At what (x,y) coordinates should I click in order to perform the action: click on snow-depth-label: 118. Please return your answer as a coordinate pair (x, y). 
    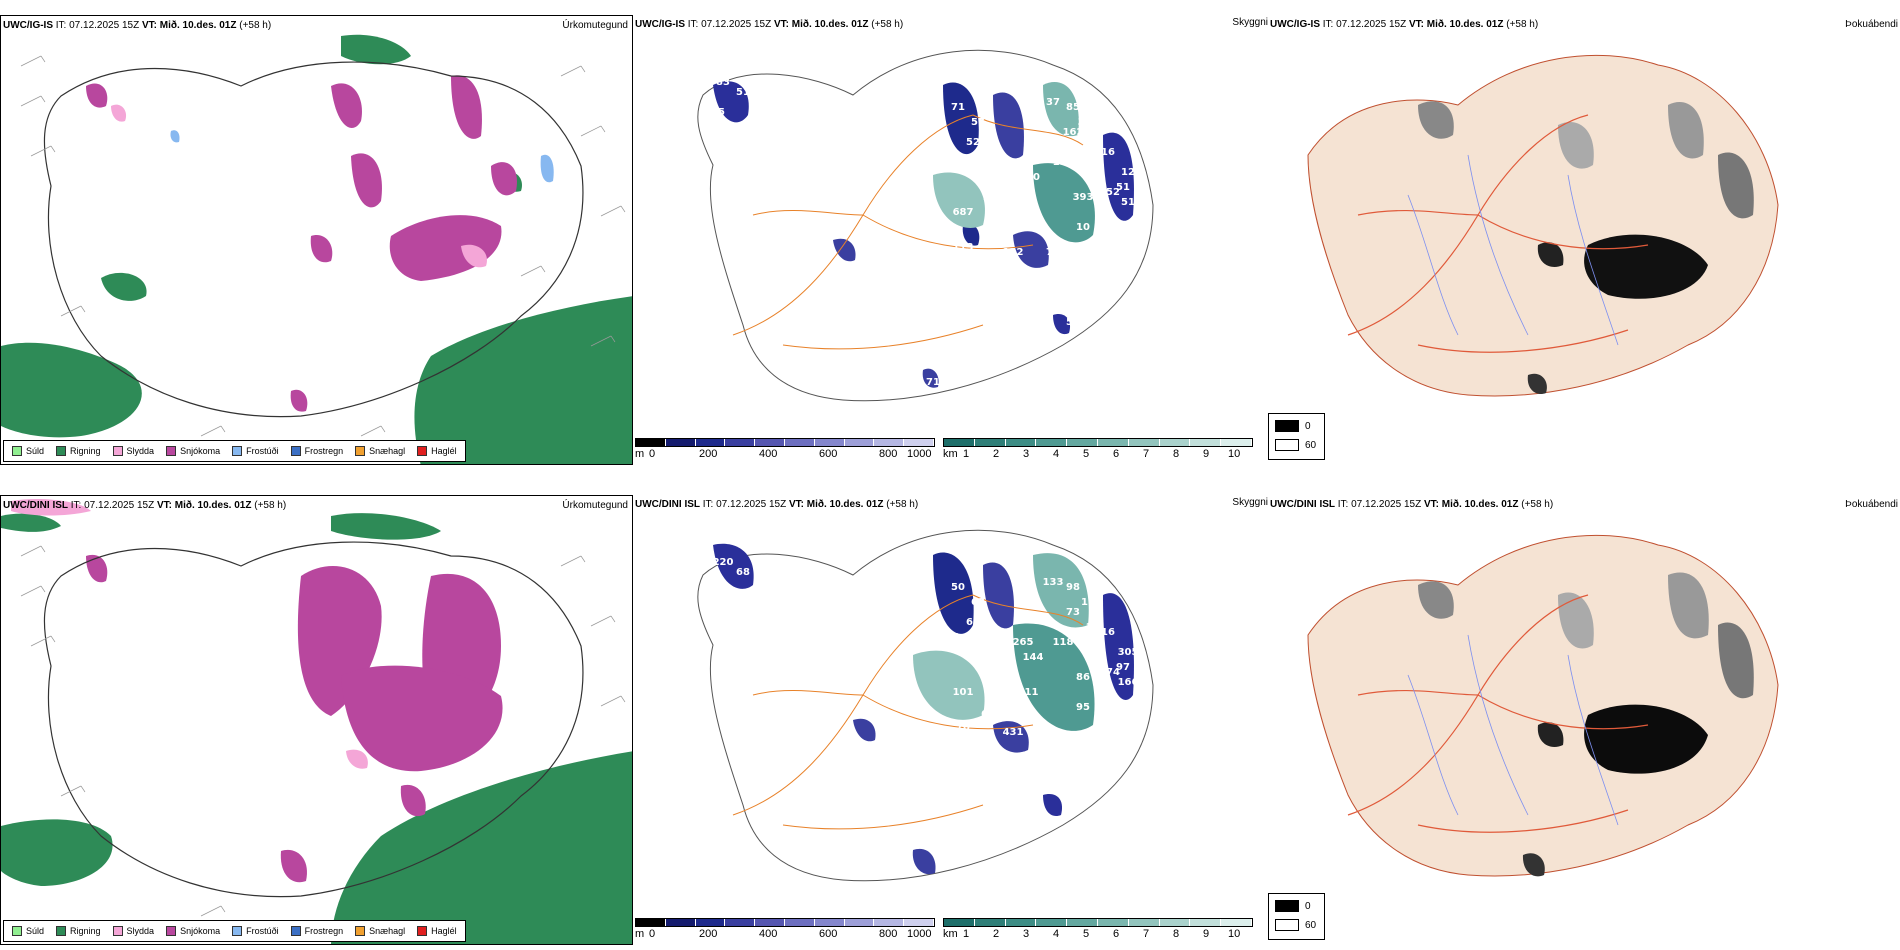
    Looking at the image, I should click on (1063, 642).